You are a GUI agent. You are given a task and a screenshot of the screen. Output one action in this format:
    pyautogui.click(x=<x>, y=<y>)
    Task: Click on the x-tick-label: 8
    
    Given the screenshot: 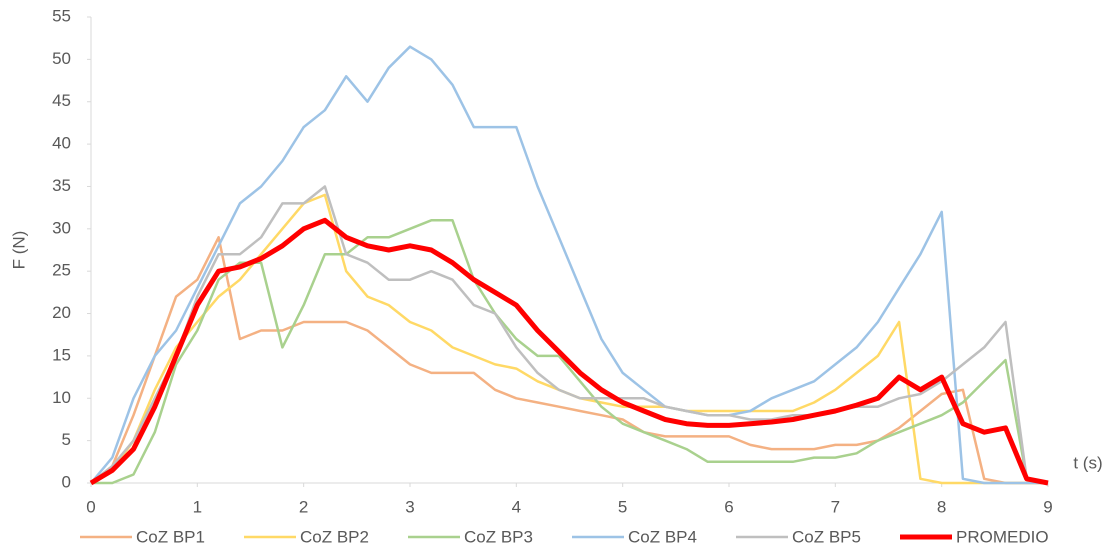 What is the action you would take?
    pyautogui.click(x=941, y=506)
    